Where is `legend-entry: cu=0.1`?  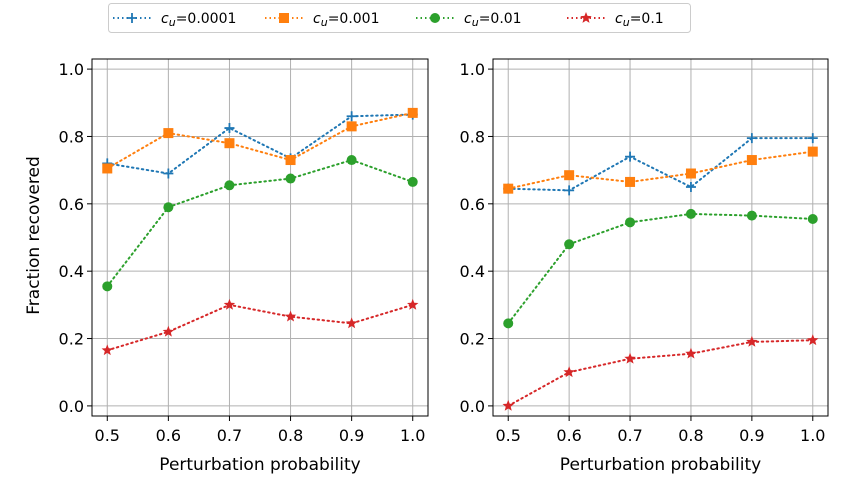
legend-entry: cu=0.1 is located at coordinates (615, 20).